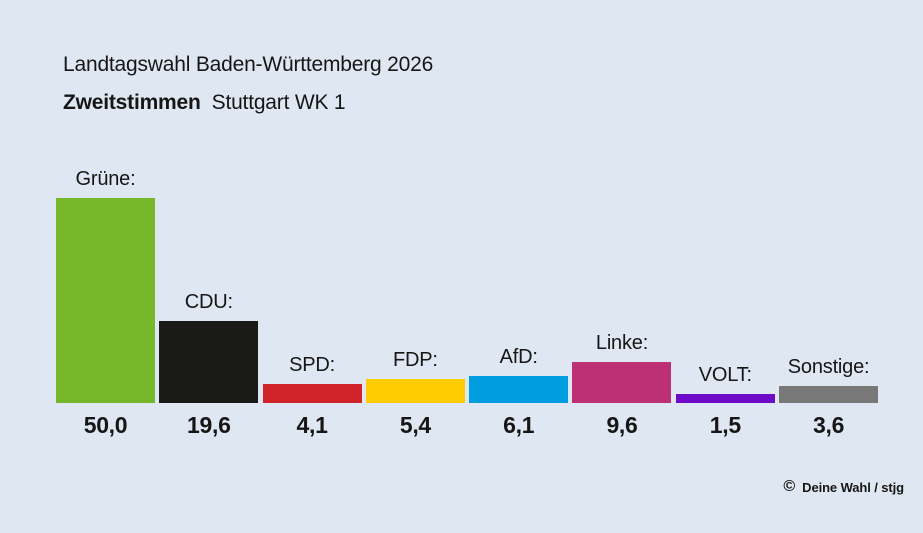  What do you see at coordinates (105, 179) in the screenshot?
I see `bar-label: Grüne:` at bounding box center [105, 179].